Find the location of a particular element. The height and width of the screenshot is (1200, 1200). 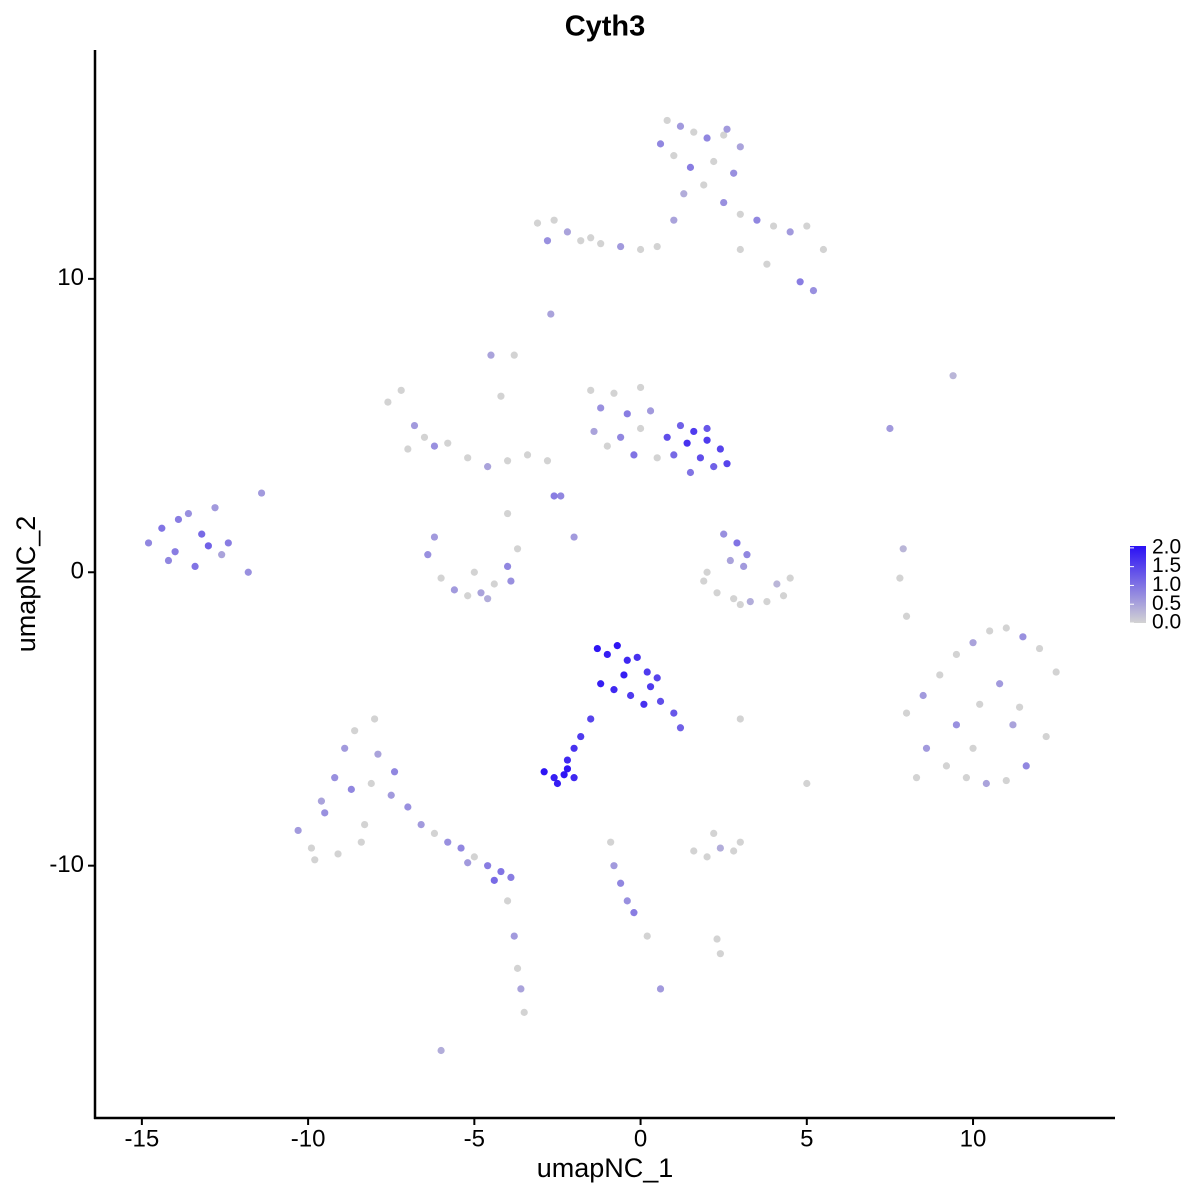

y-tick-label: 0 is located at coordinates (77, 571).